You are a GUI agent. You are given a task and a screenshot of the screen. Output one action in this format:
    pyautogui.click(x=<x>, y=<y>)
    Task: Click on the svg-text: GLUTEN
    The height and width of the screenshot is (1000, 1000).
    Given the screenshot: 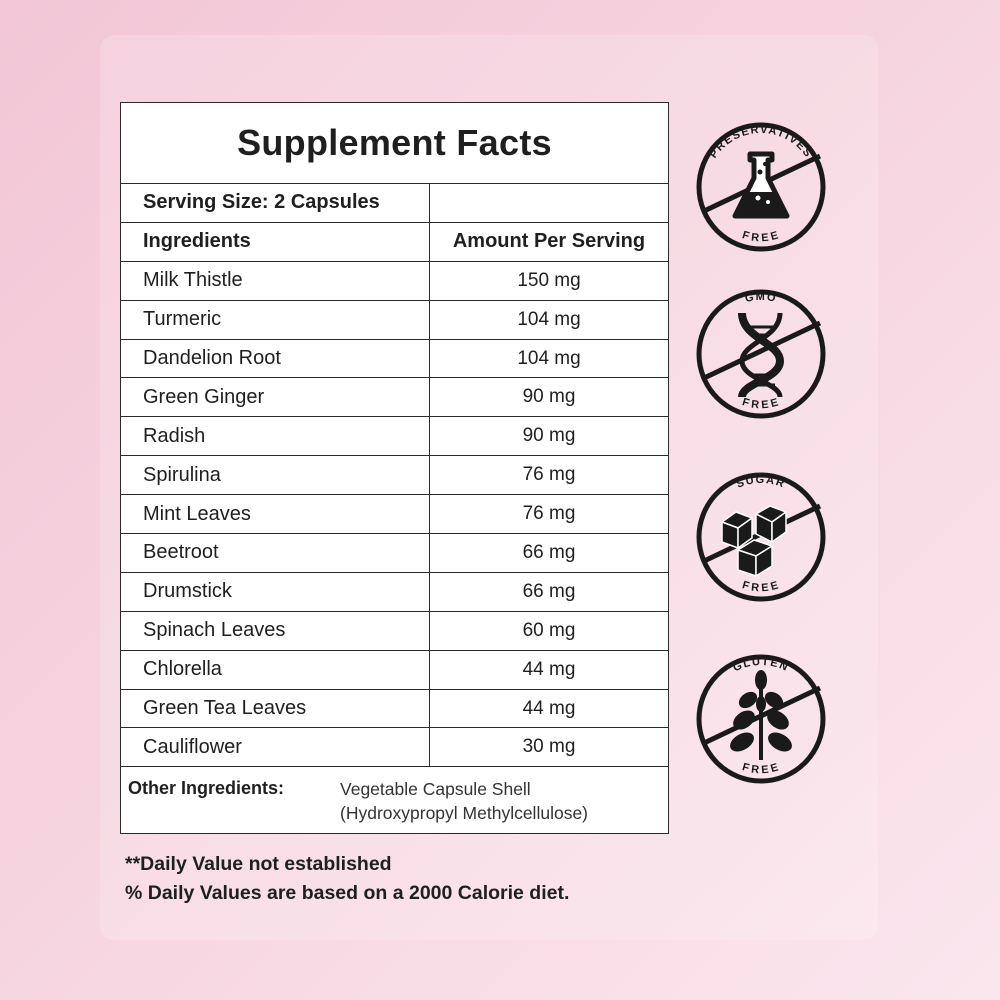 What is the action you would take?
    pyautogui.click(x=760, y=665)
    